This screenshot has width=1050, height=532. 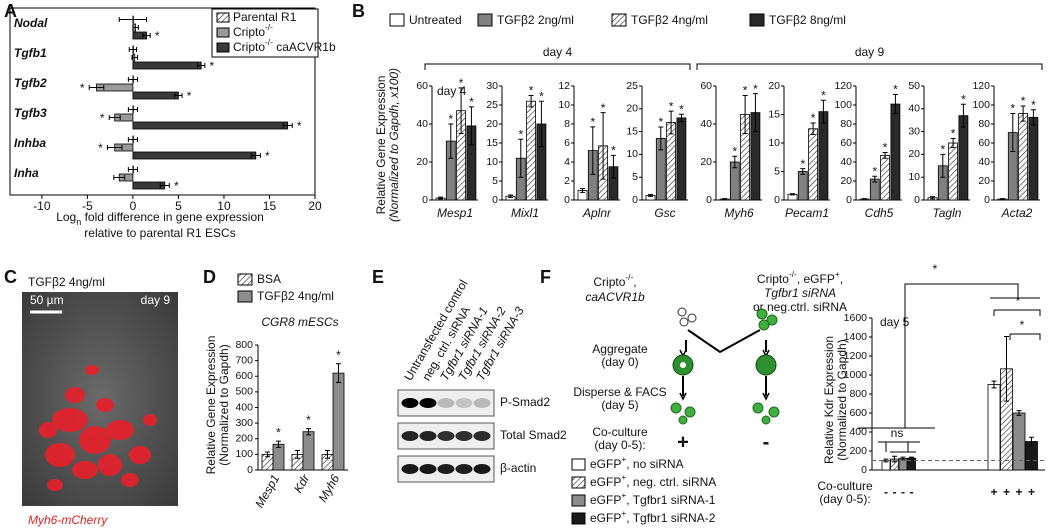 I want to click on cell-label: or neg.ctrl. siRNA, so click(x=800, y=307).